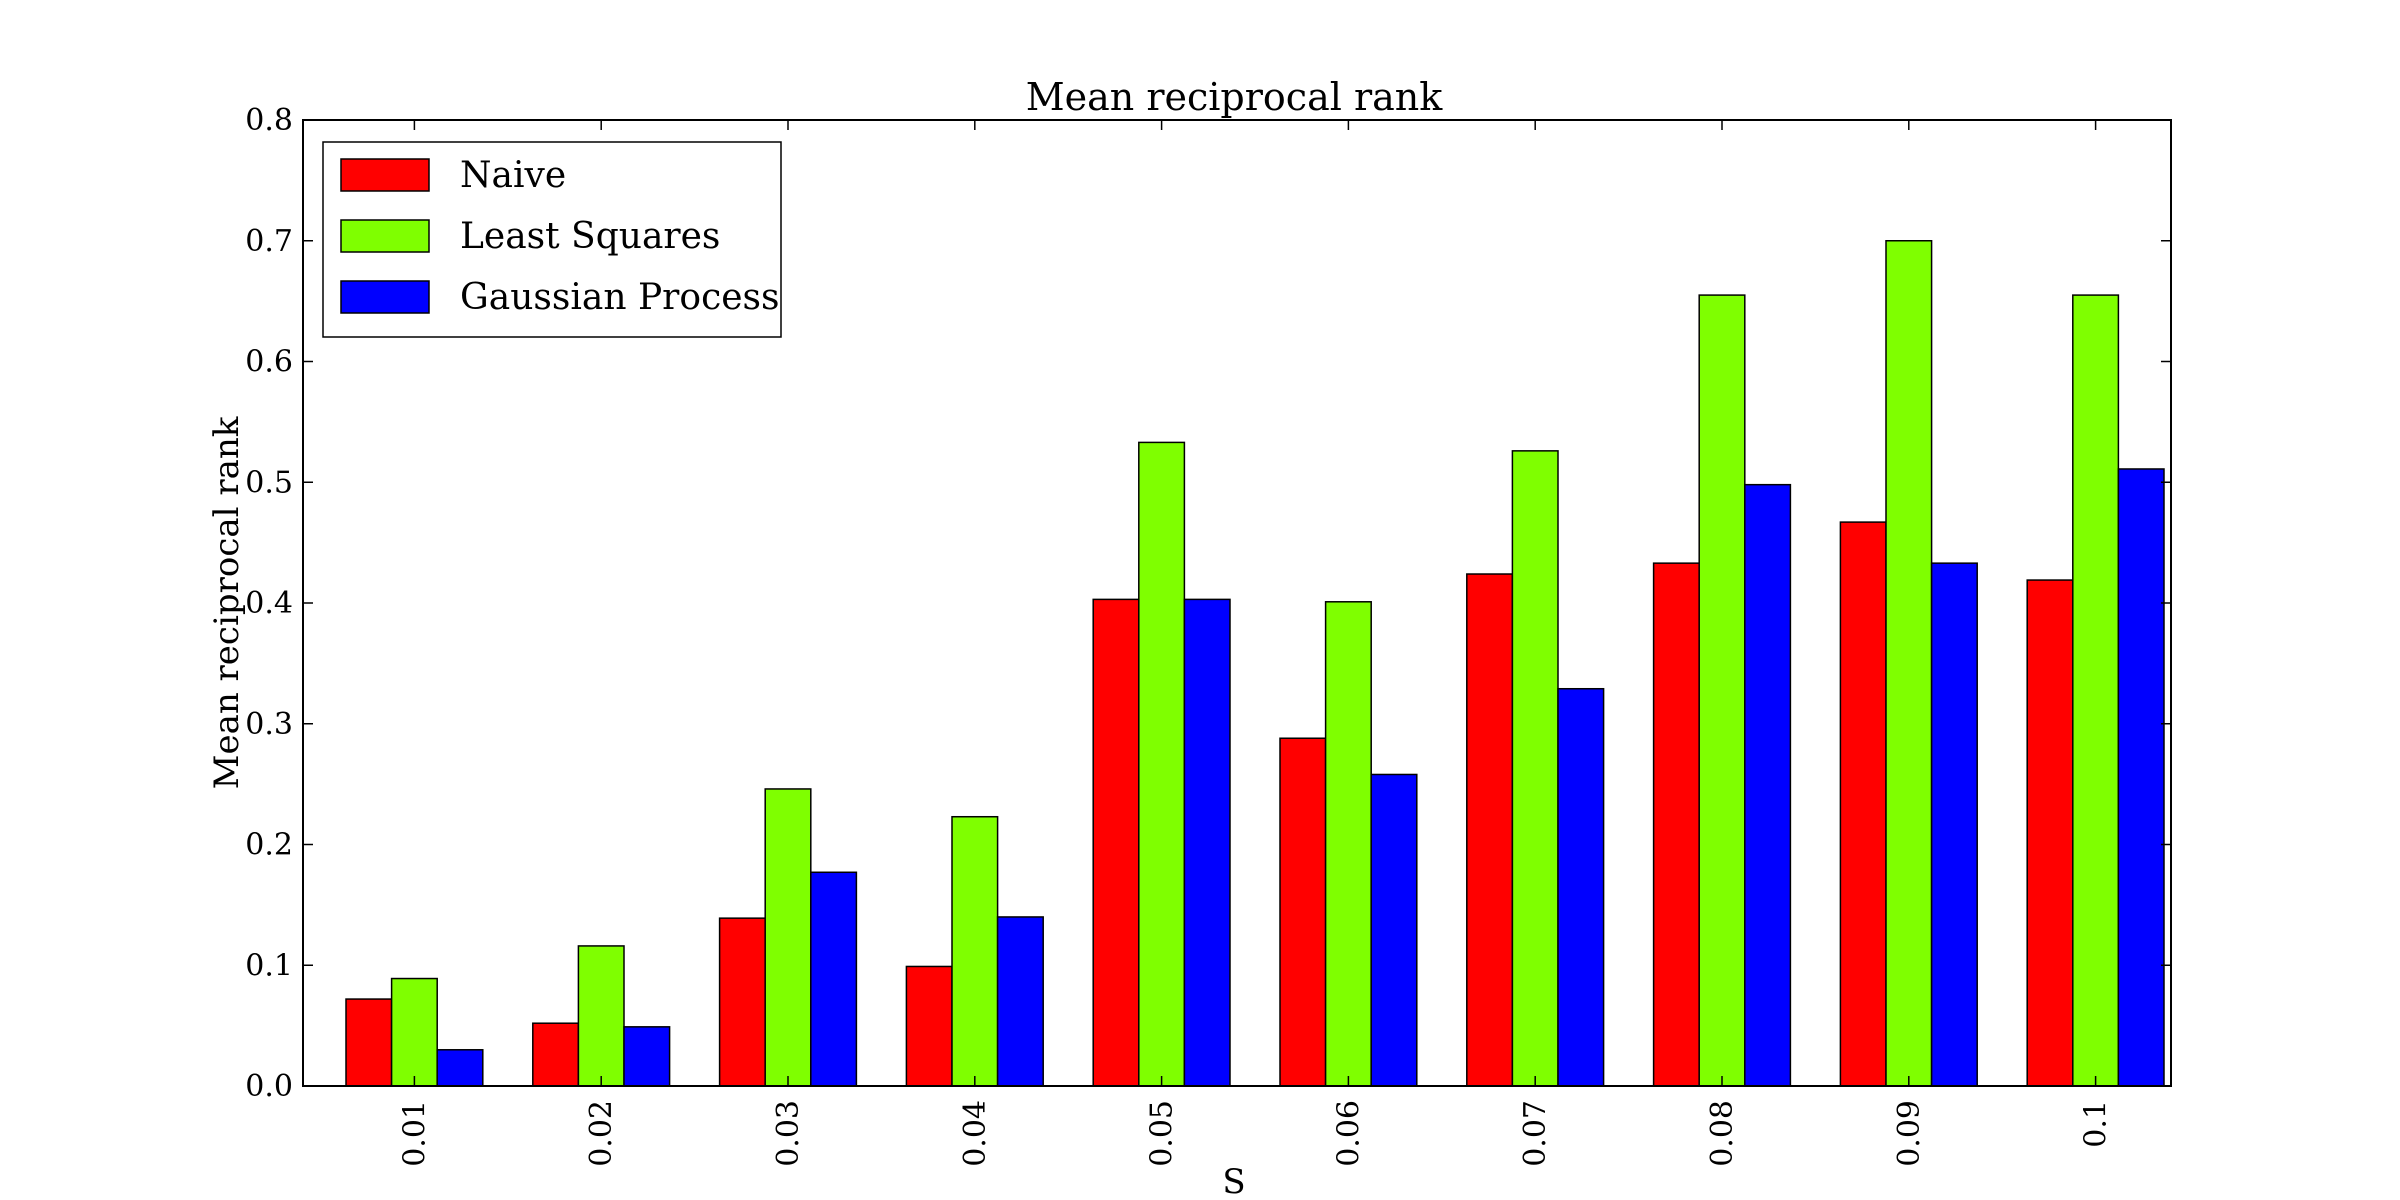 This screenshot has width=2400, height=1200. Describe the element at coordinates (460, 1068) in the screenshot. I see `bar-gaussian-process-0.01` at that location.